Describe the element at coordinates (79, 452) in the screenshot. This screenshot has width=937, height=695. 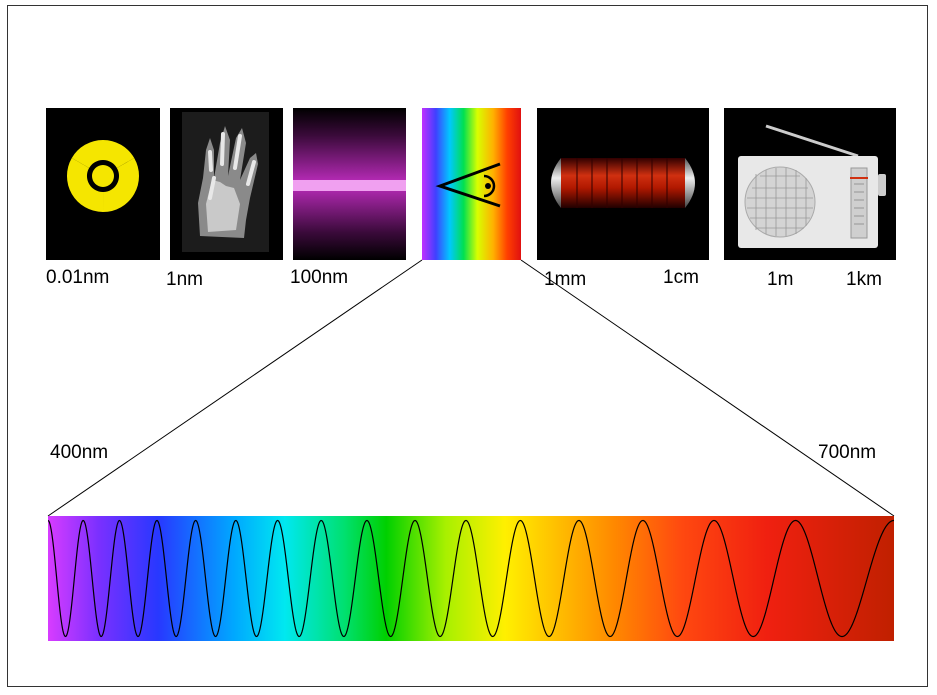
I see `label-400nm: 400nm` at that location.